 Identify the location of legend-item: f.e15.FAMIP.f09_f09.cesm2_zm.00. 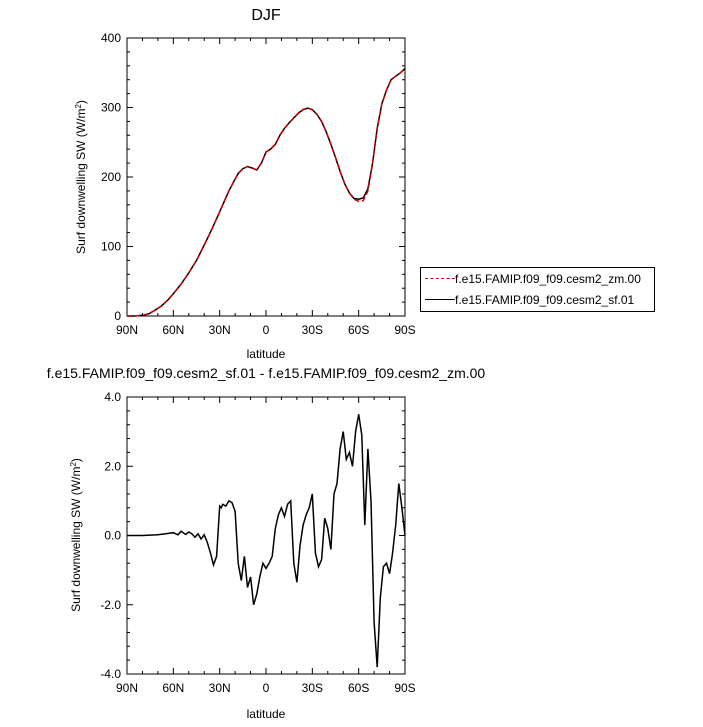
(537, 279).